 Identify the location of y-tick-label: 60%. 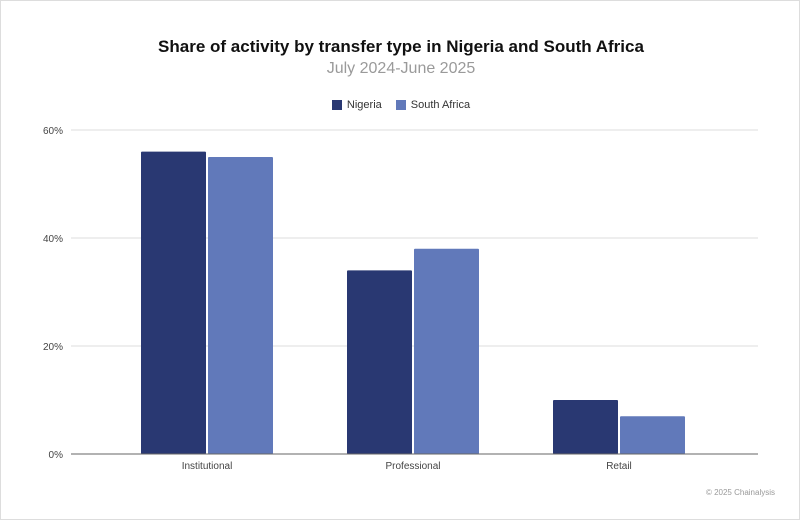
(53, 131).